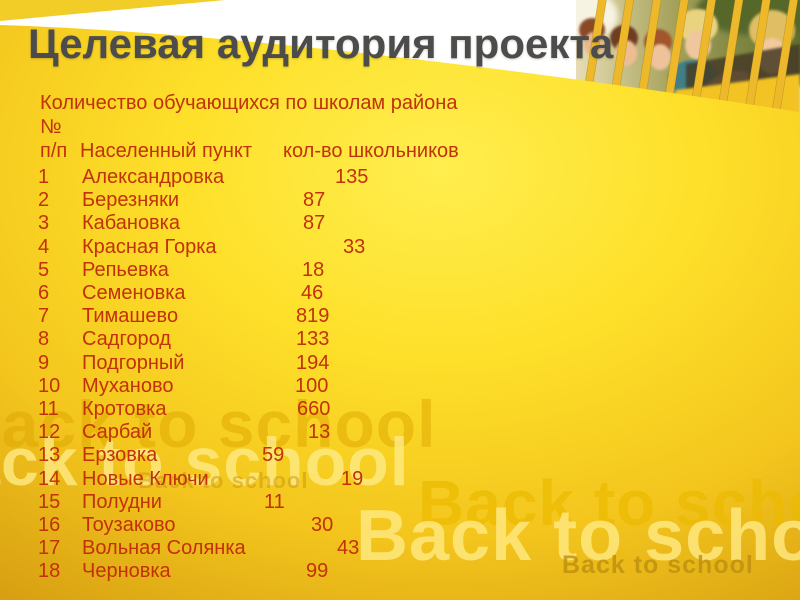 The image size is (800, 600). What do you see at coordinates (131, 200) in the screenshot?
I see `row-settlement: Березняки` at bounding box center [131, 200].